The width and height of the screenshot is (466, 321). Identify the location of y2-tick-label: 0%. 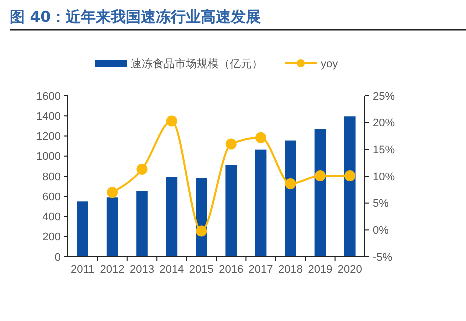
(381, 231).